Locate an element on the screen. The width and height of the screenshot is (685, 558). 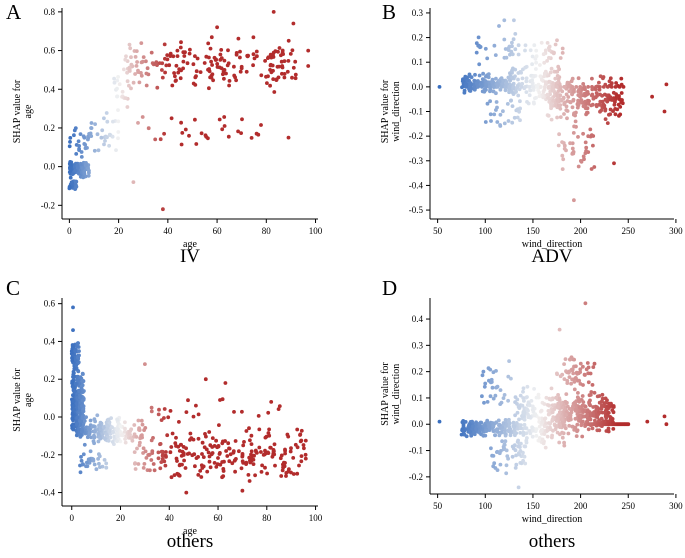
x-tick-label: 80 is located at coordinates (267, 231).